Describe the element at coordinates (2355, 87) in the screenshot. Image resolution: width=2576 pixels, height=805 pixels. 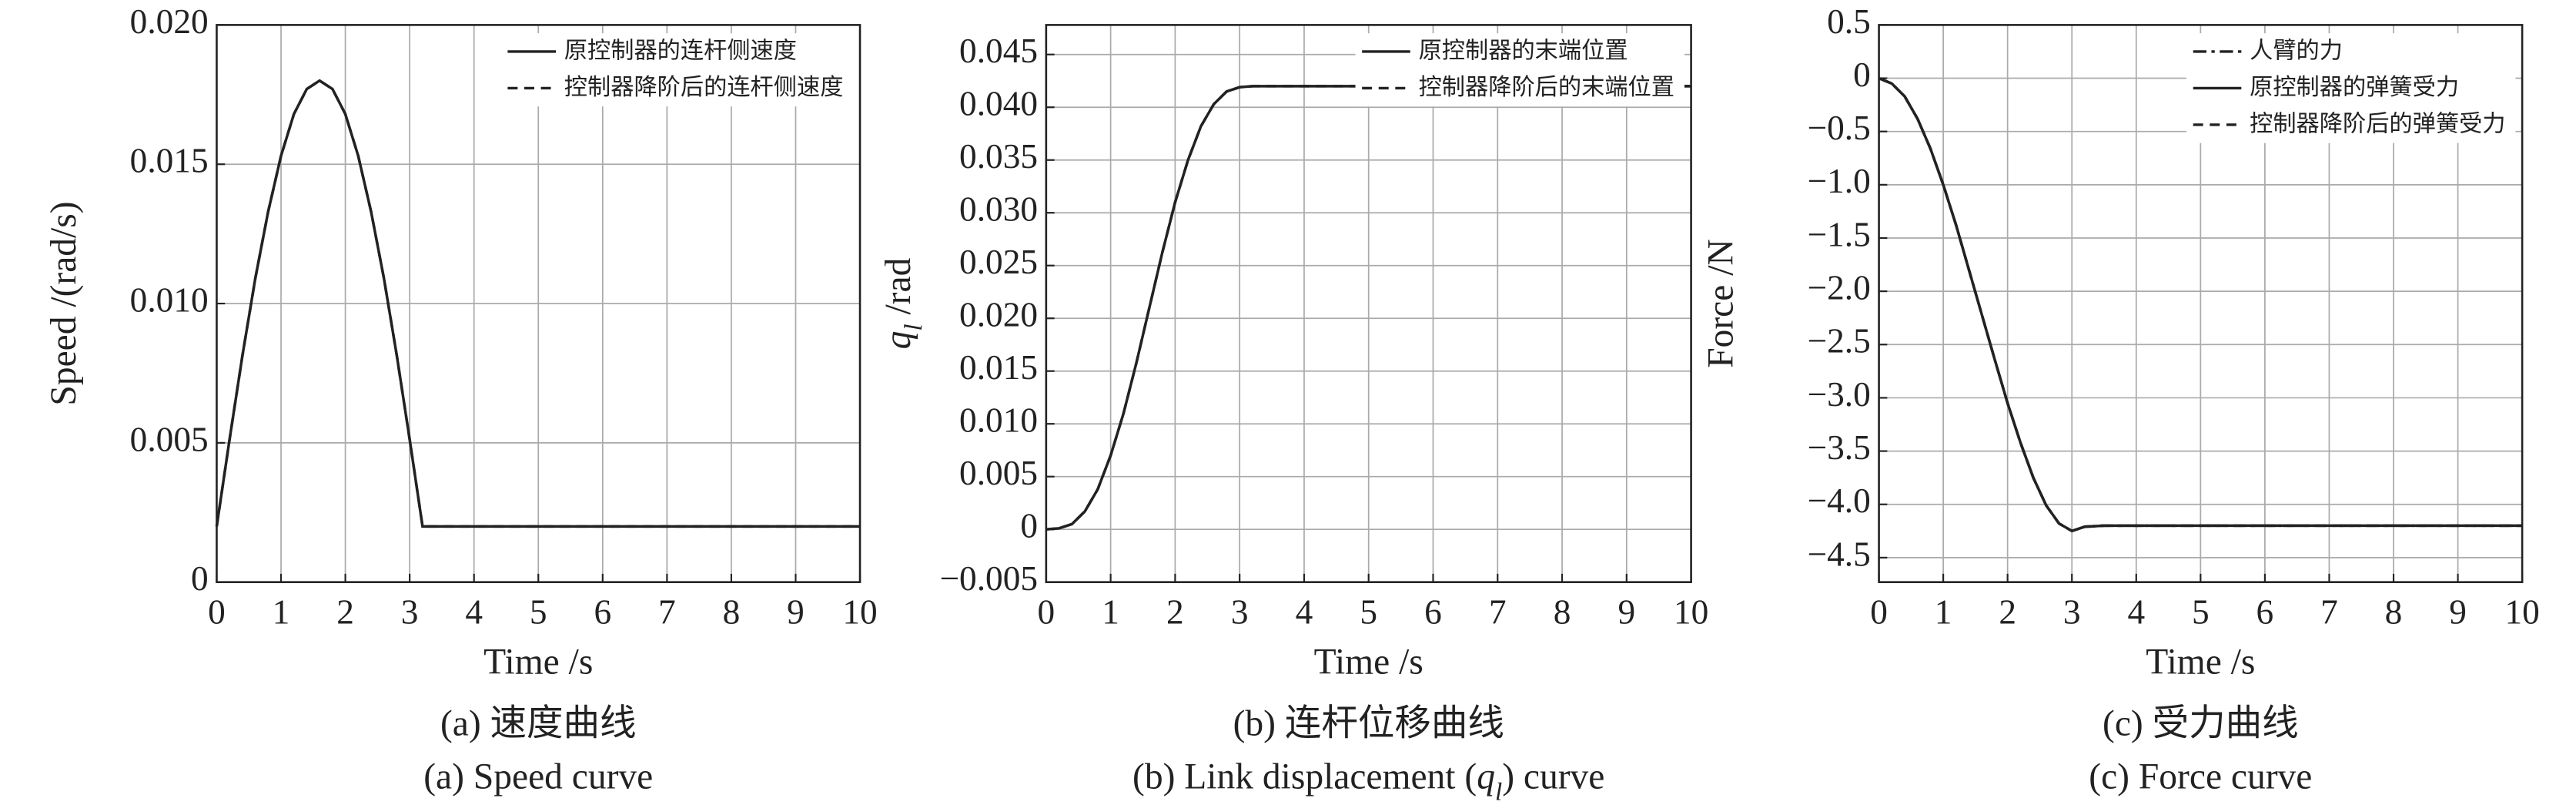
I see `legend-label: 原控制器的弹簧受力` at that location.